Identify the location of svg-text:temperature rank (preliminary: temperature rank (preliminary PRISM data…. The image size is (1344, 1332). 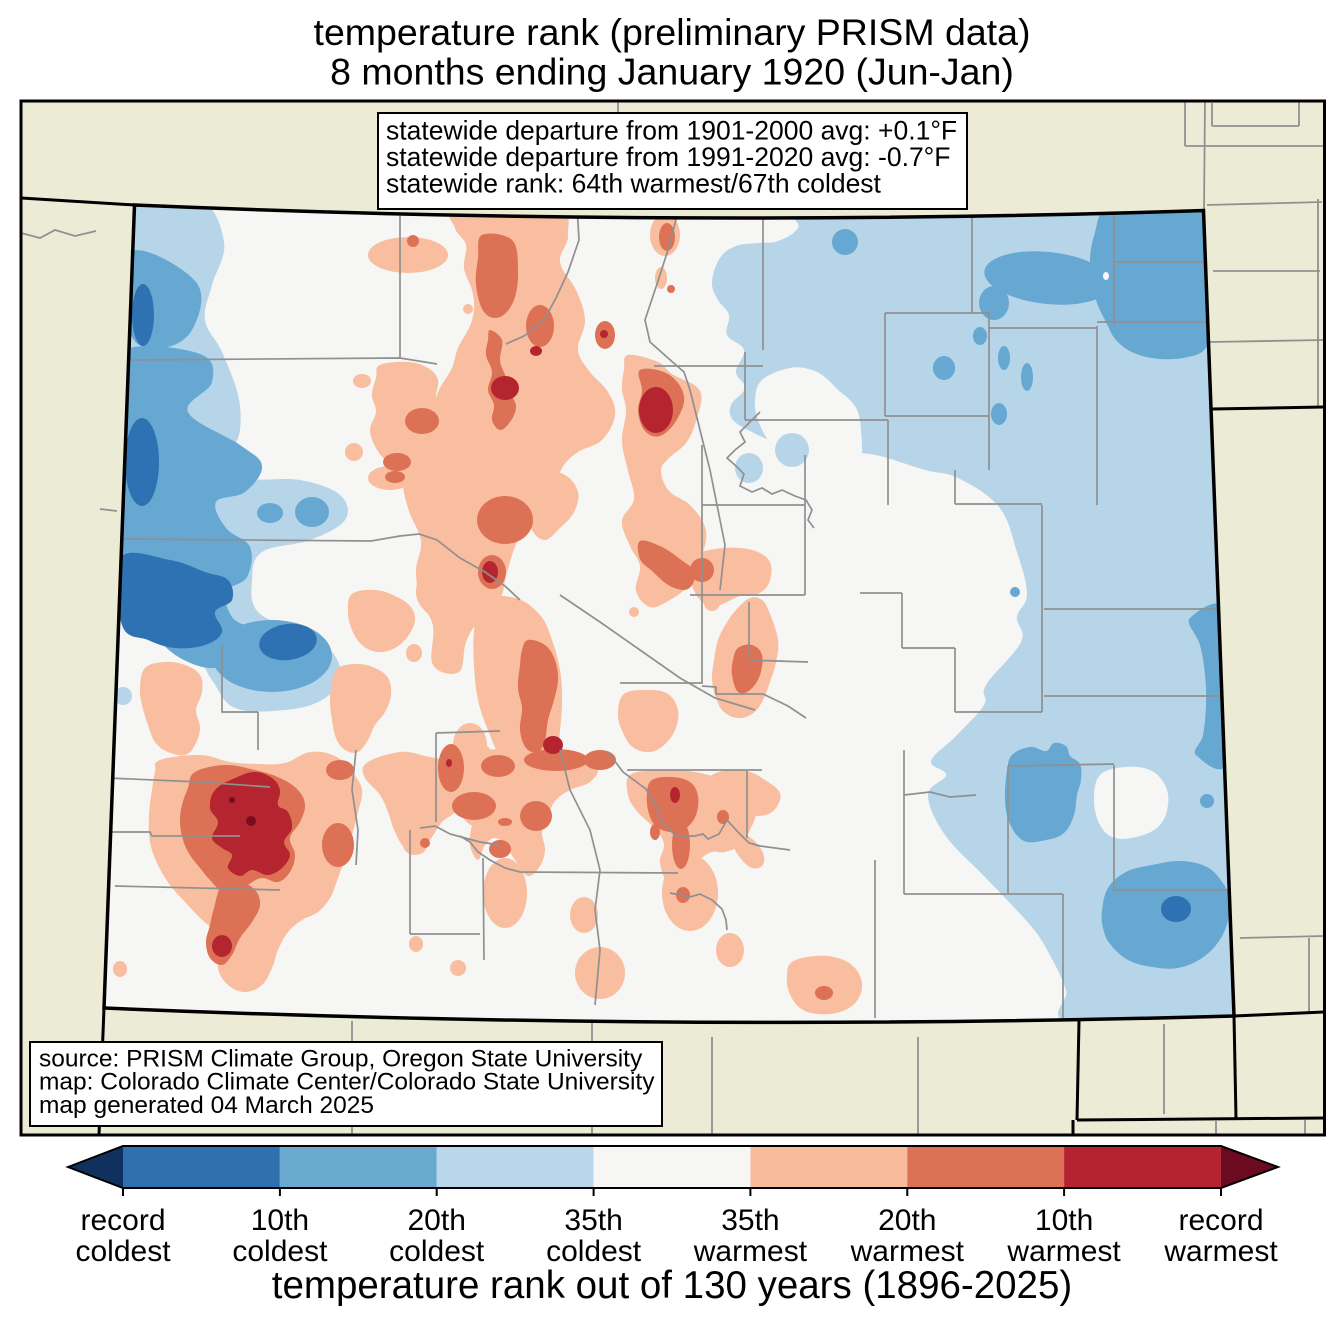
(672, 32).